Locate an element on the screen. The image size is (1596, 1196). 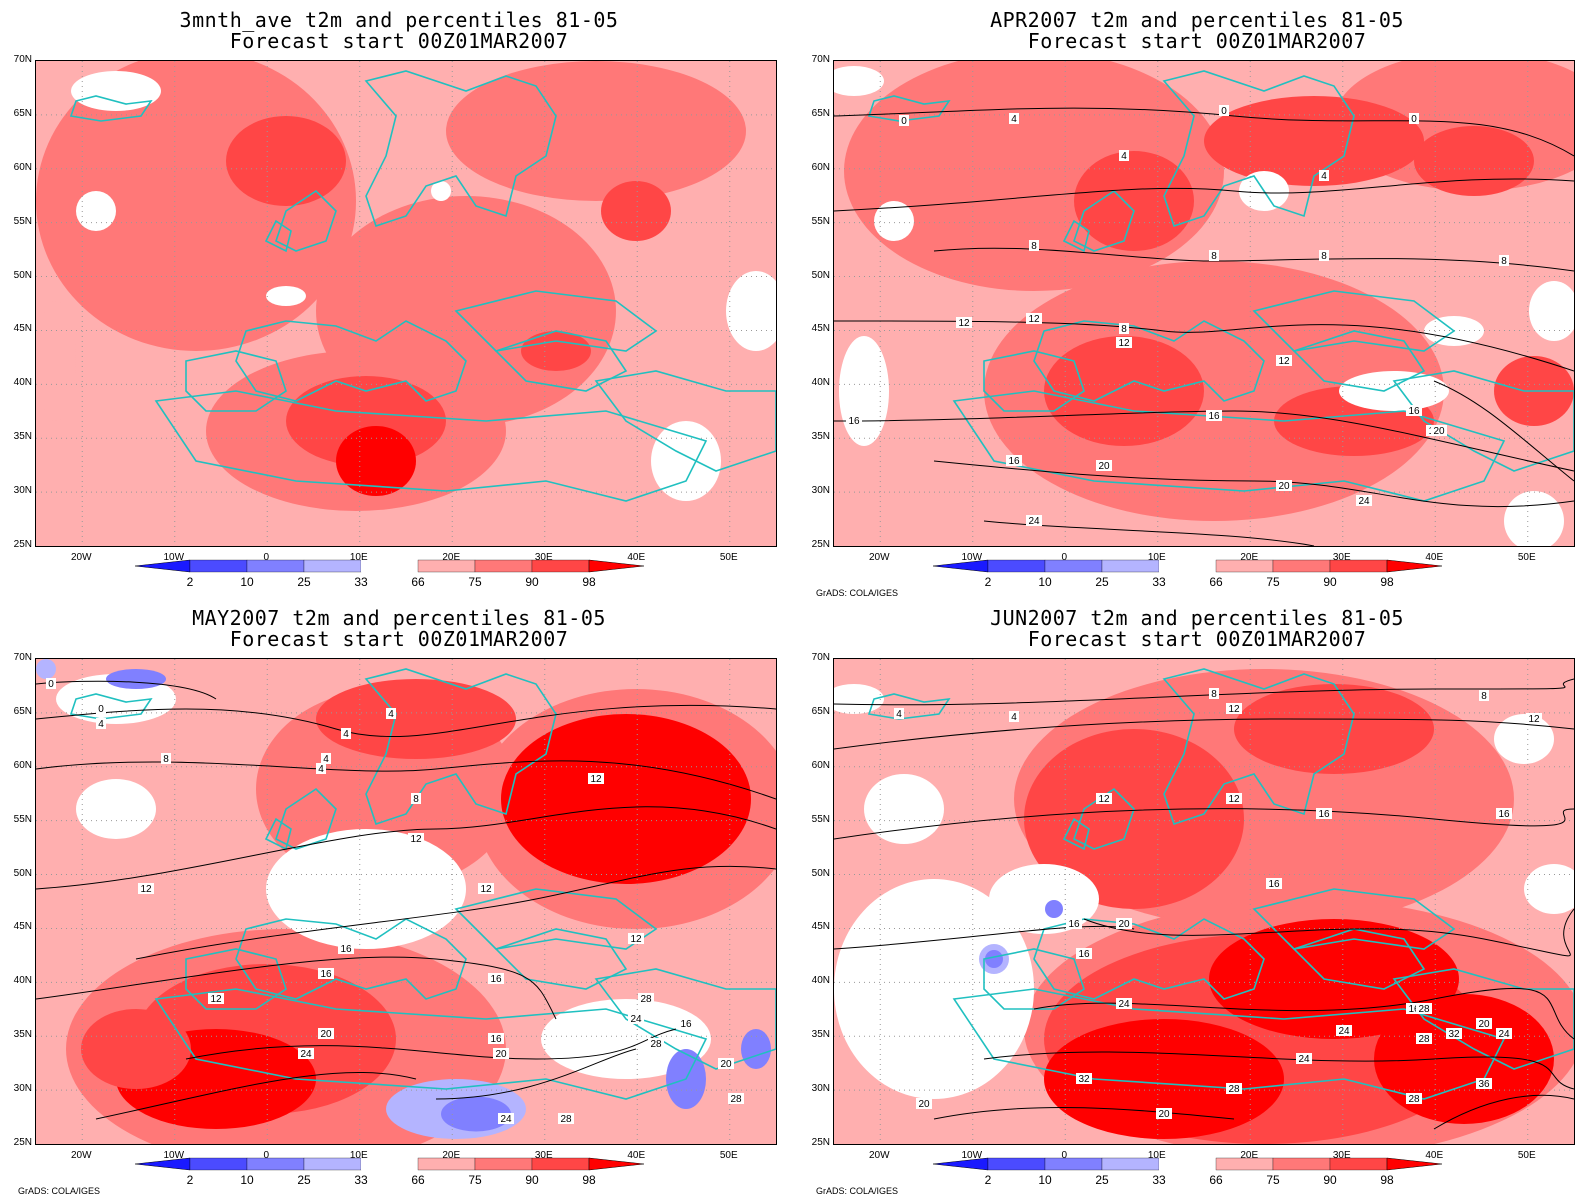
isotherm-label: 36 is located at coordinates (1484, 1084).